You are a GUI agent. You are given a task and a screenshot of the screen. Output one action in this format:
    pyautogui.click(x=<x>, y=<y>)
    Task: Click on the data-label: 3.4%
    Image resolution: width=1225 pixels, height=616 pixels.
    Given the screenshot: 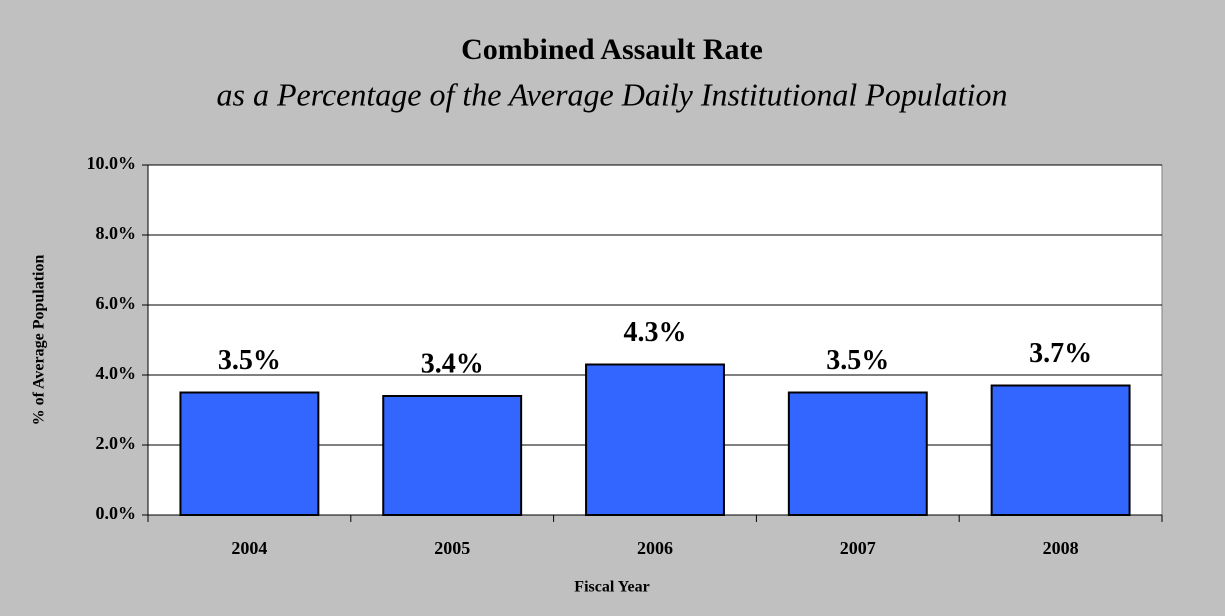 What is the action you would take?
    pyautogui.click(x=452, y=363)
    